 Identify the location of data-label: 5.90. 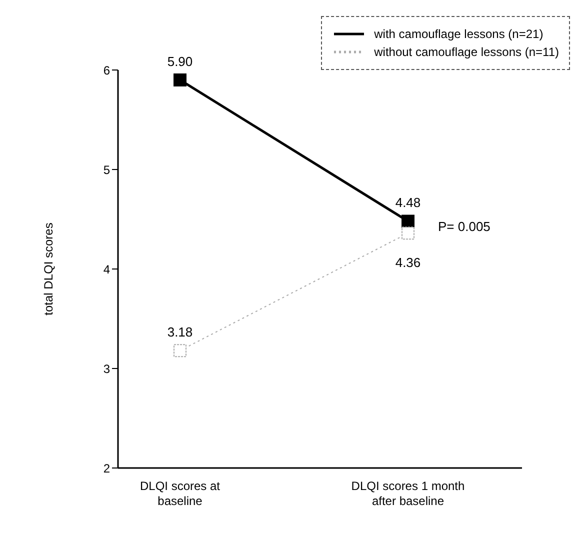
(180, 61).